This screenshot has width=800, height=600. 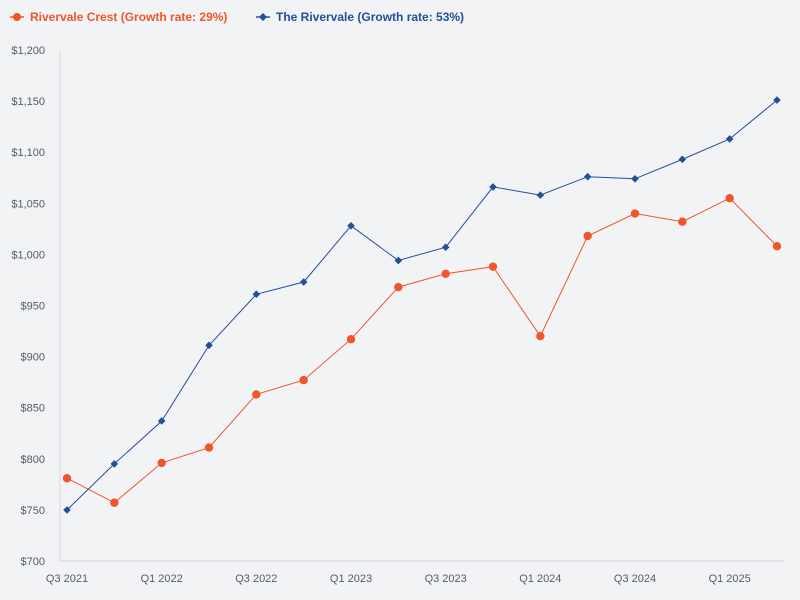 I want to click on y-tick-label: $1,200, so click(x=28, y=51).